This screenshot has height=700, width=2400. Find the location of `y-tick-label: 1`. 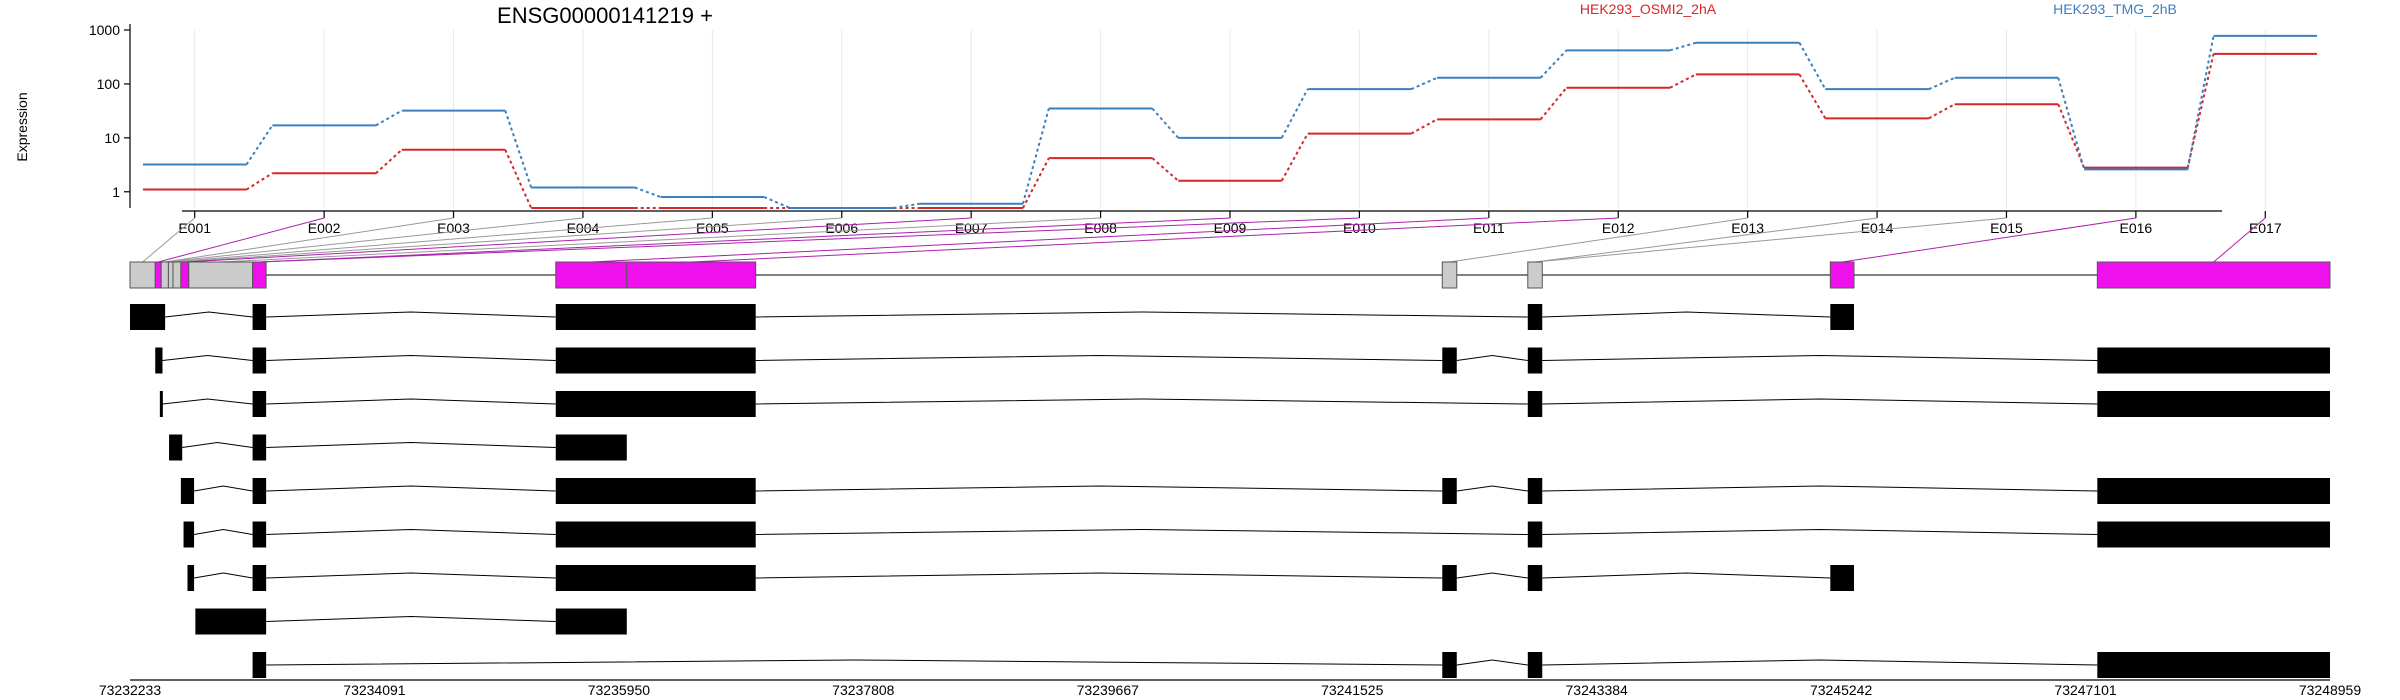

y-tick-label: 1 is located at coordinates (116, 192).